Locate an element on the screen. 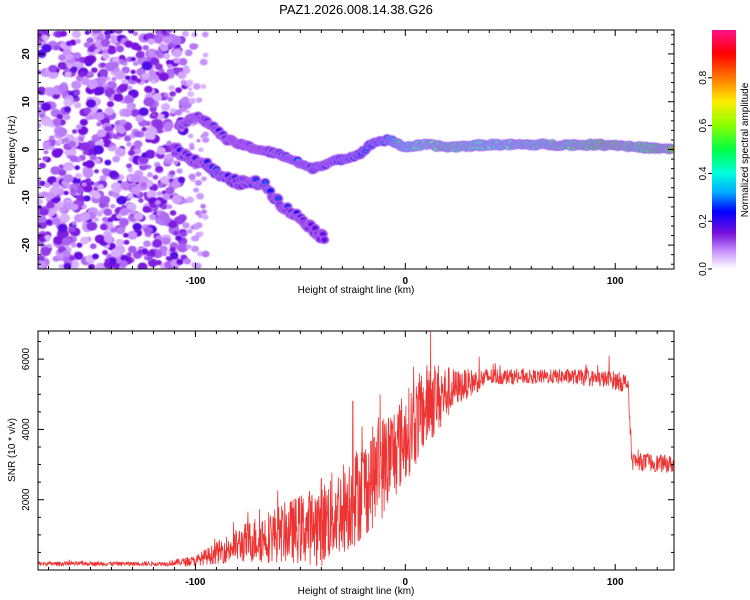 The width and height of the screenshot is (750, 600). x-tick-label: 0 is located at coordinates (406, 582).